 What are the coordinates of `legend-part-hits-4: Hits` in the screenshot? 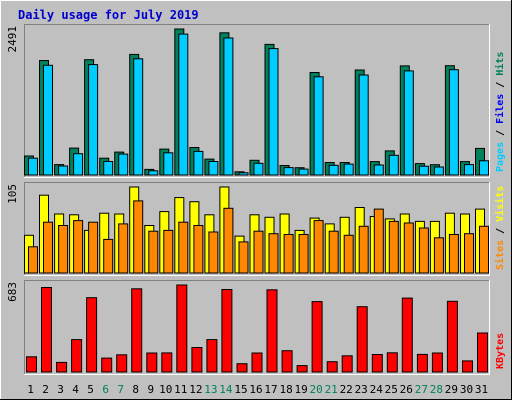 It's located at (500, 64).